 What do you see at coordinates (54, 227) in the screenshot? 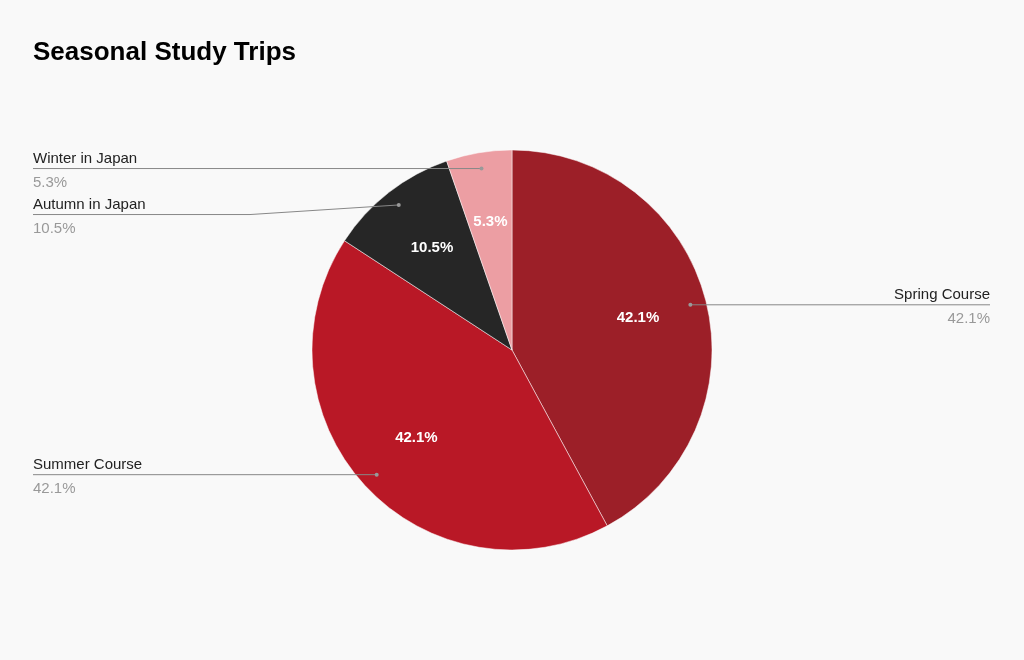
I see `text: 10.5%` at bounding box center [54, 227].